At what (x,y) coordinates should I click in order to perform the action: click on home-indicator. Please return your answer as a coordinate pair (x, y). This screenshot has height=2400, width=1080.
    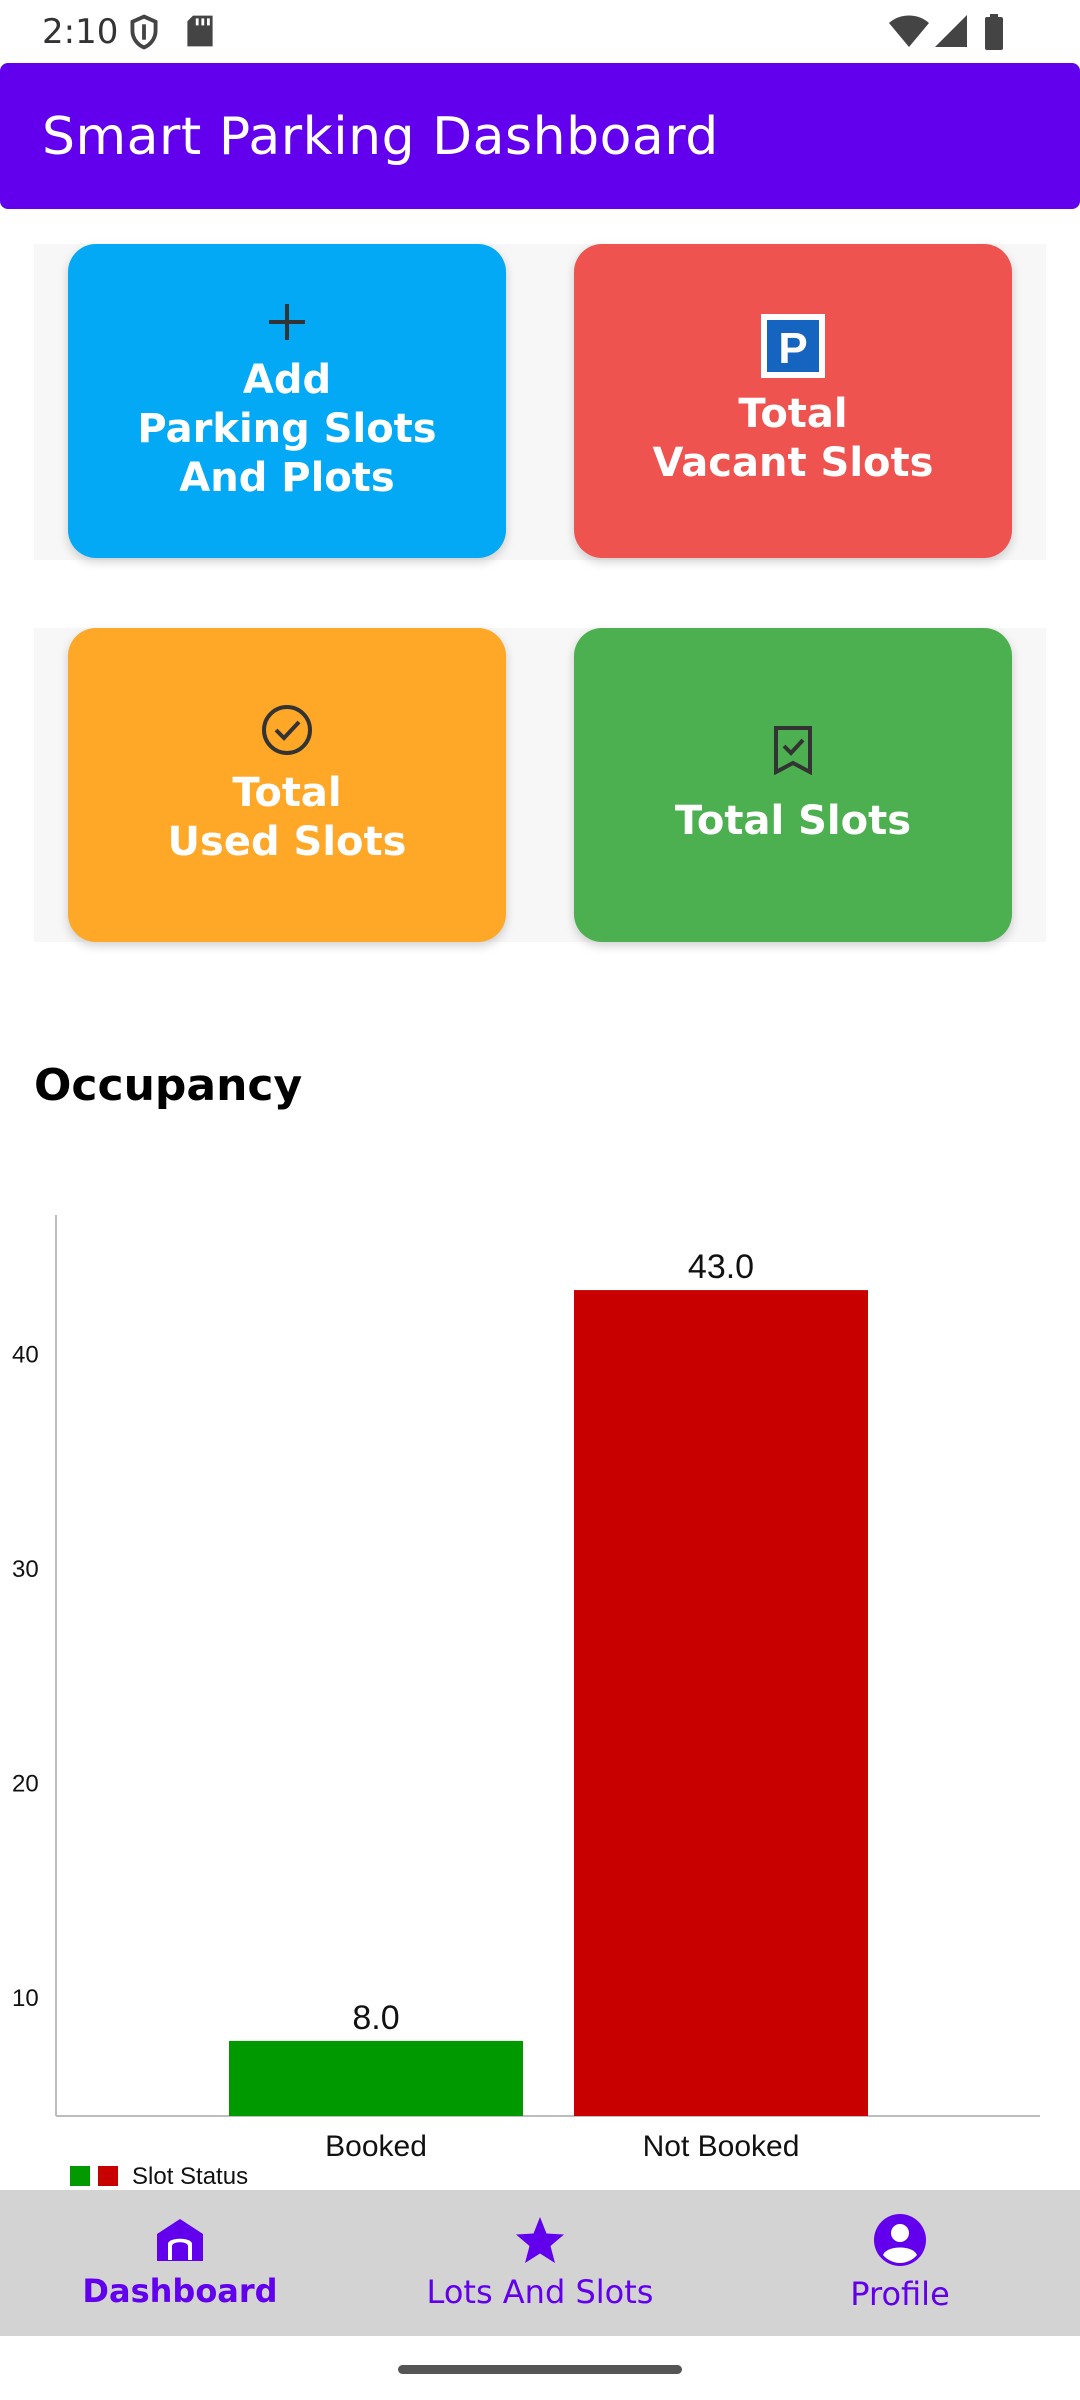
    Looking at the image, I should click on (540, 2369).